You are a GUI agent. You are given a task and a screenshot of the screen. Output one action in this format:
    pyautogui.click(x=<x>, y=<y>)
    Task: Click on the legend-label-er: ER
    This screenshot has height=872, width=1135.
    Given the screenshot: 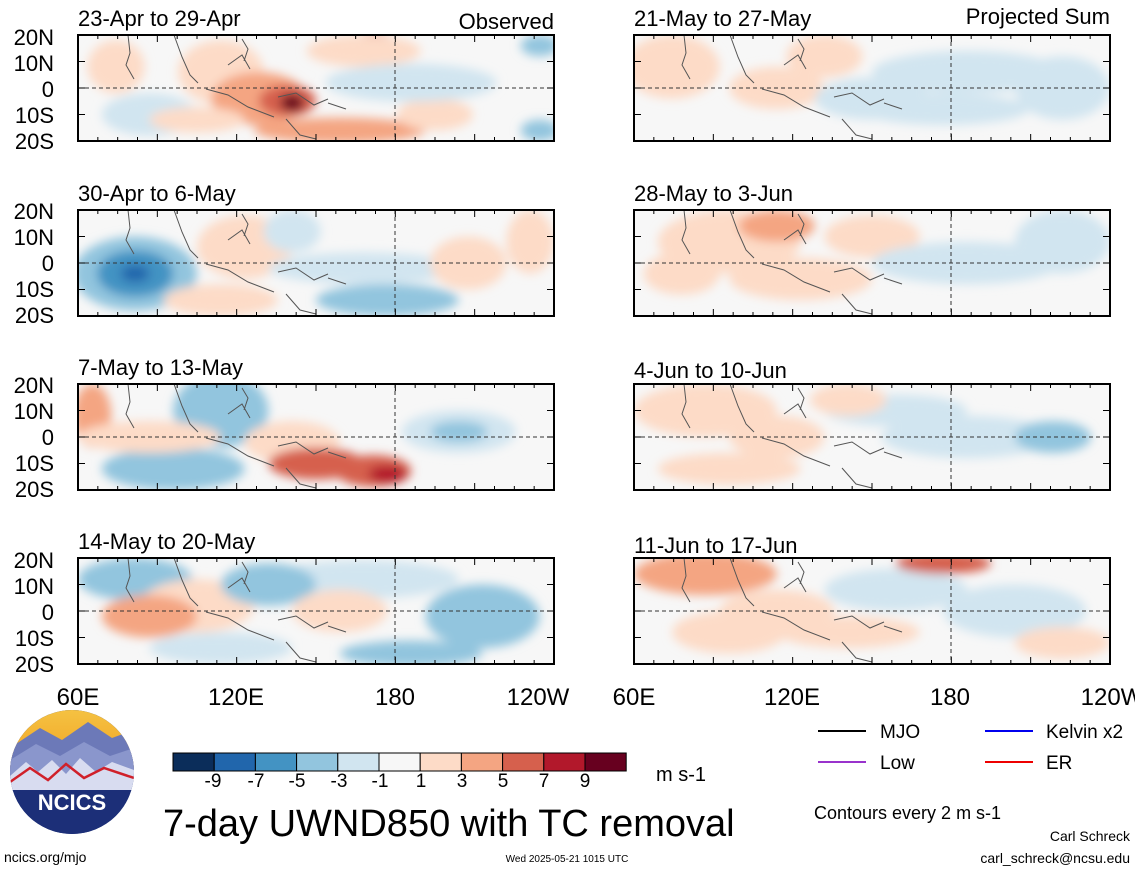 What is the action you would take?
    pyautogui.click(x=1059, y=763)
    